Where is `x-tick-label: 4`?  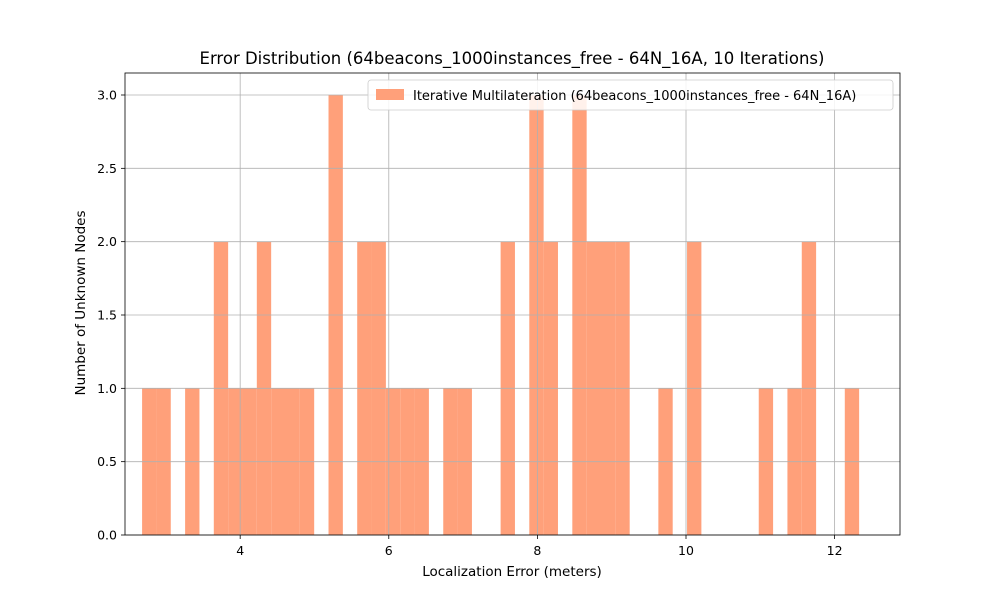 x-tick-label: 4 is located at coordinates (240, 550).